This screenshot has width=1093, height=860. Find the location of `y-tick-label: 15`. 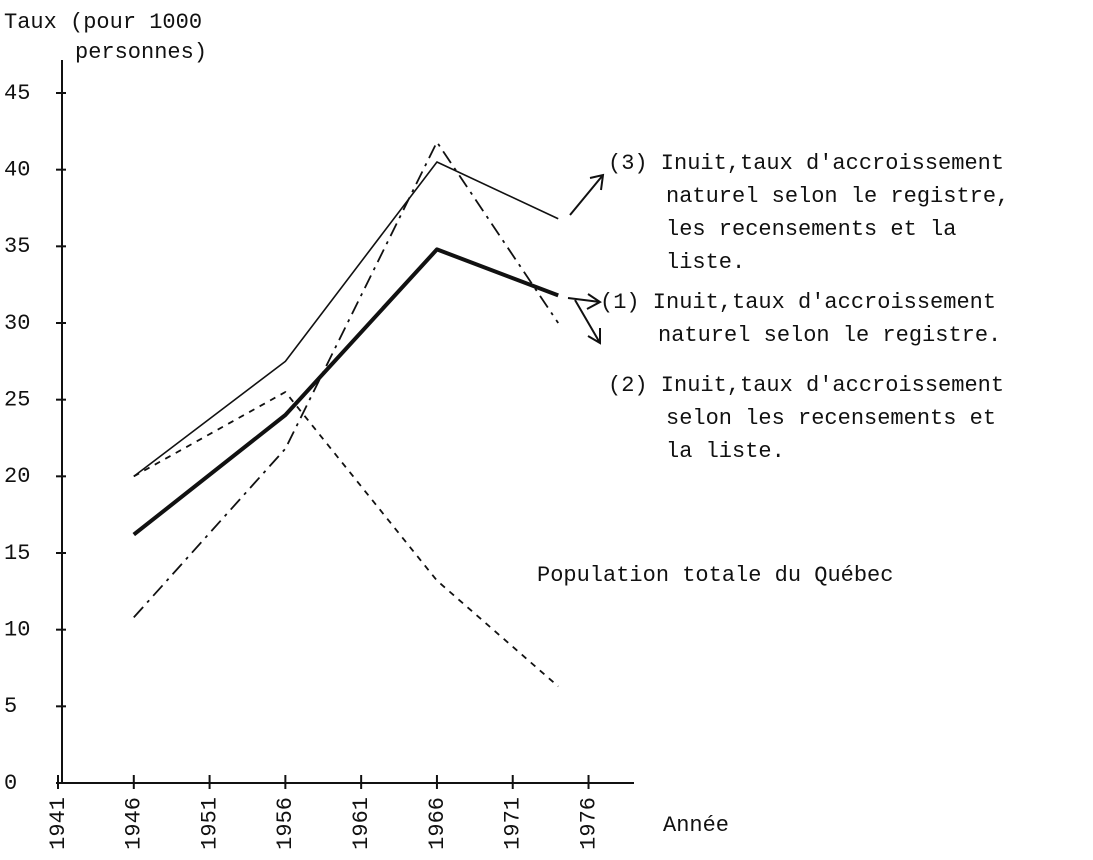

y-tick-label: 15 is located at coordinates (17, 553).